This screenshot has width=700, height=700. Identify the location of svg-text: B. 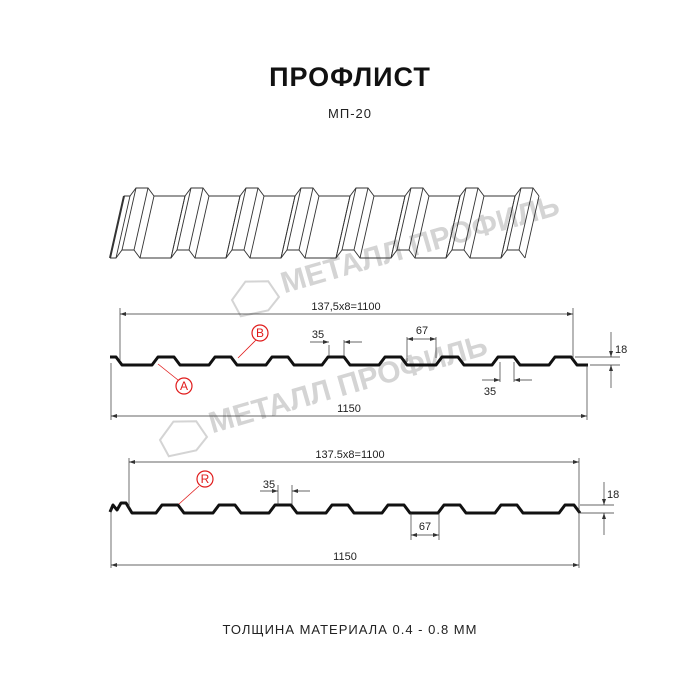
(260, 333).